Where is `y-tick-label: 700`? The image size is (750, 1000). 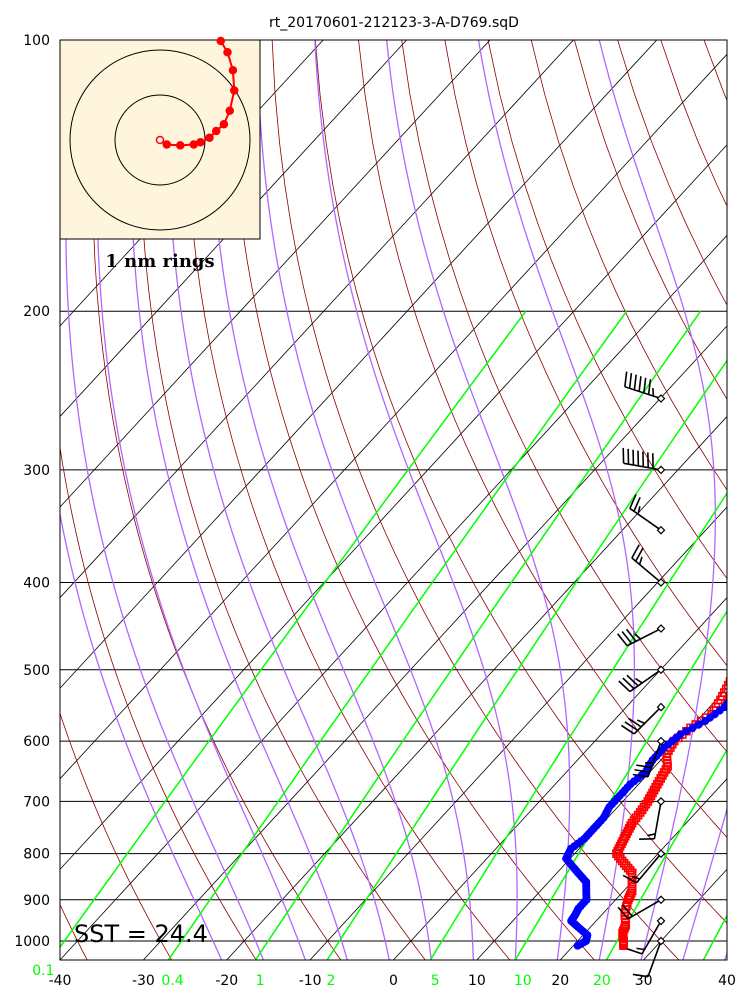
y-tick-label: 700 is located at coordinates (36, 802).